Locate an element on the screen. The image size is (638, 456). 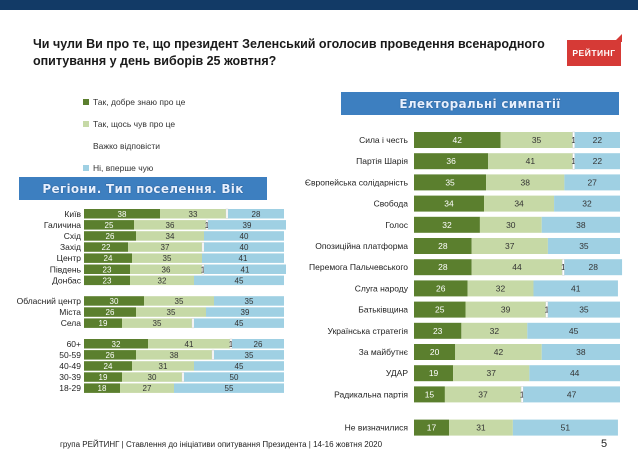
category-label: 18-29 is located at coordinates (70, 388).